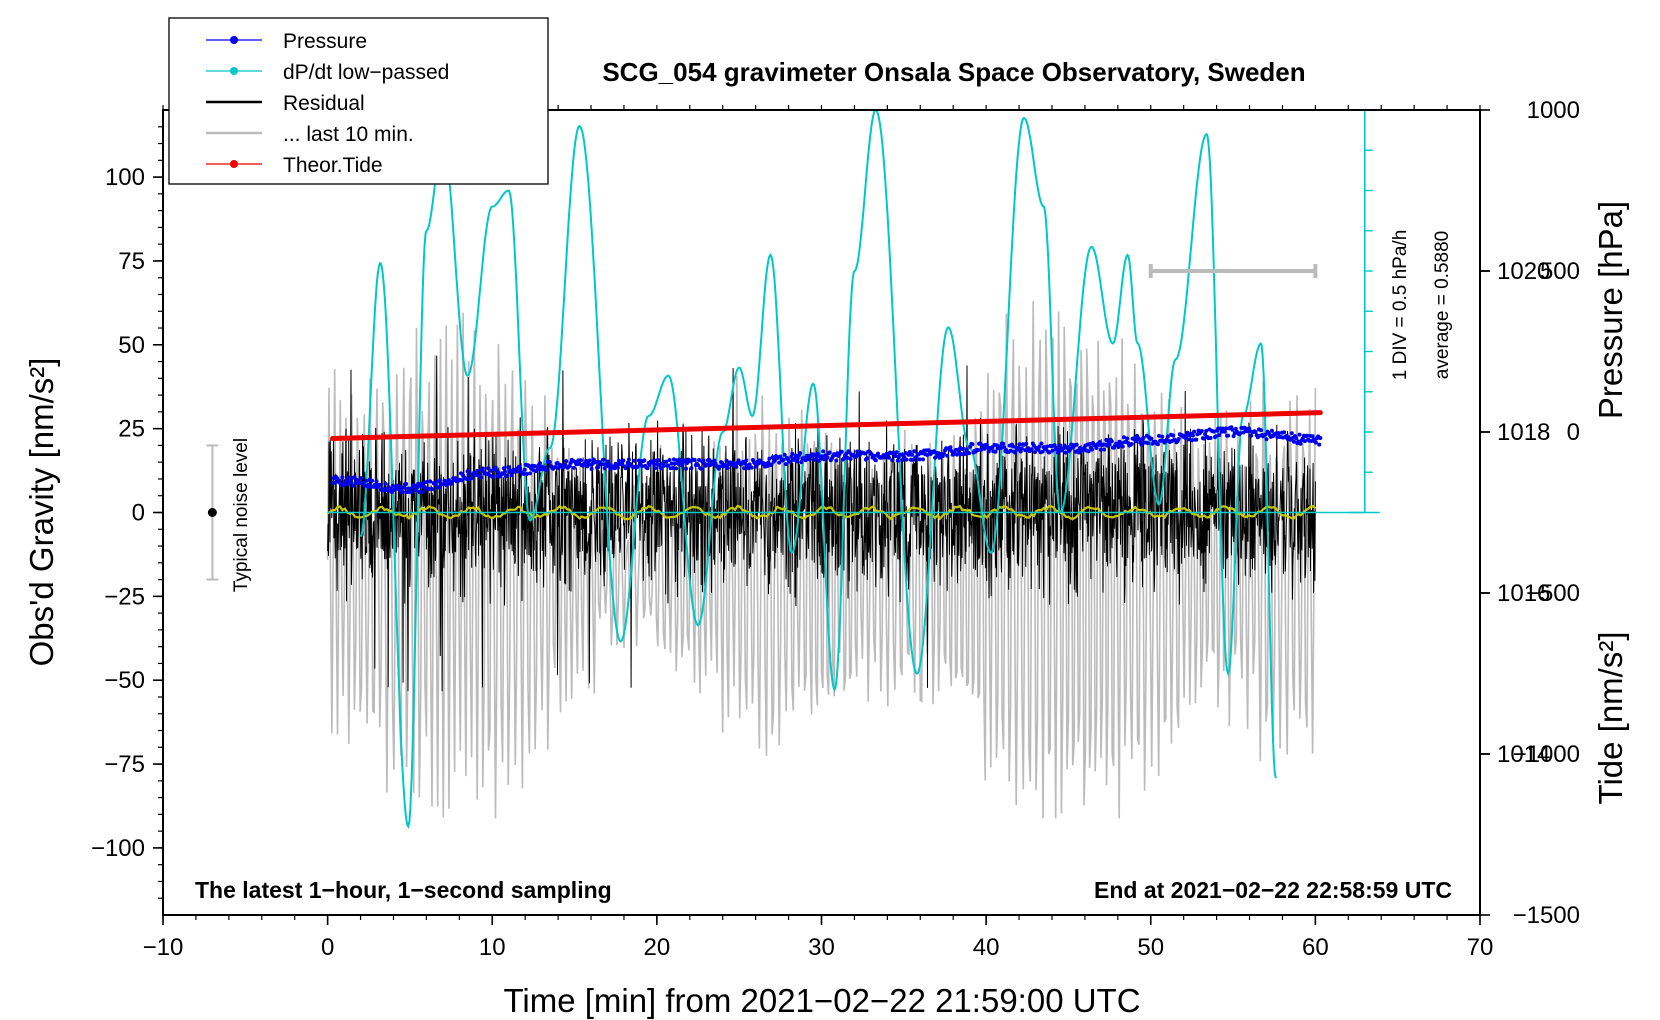 The width and height of the screenshot is (1660, 1020). What do you see at coordinates (657, 947) in the screenshot?
I see `x-tick-label: 20` at bounding box center [657, 947].